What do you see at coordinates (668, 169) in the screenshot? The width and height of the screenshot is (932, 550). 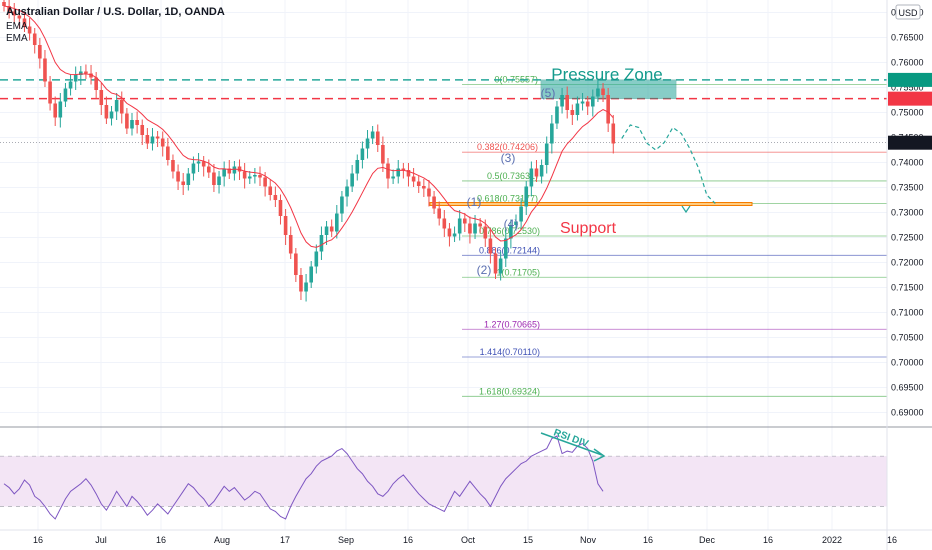 I see `projection-path` at bounding box center [668, 169].